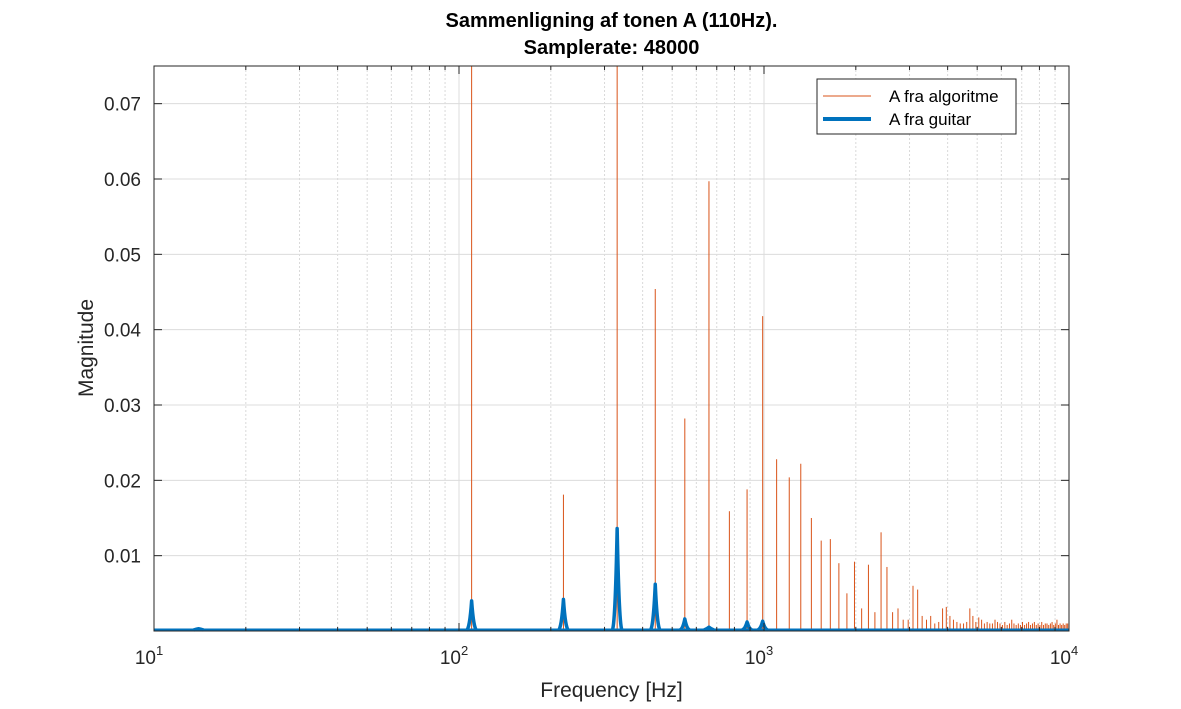 The height and width of the screenshot is (709, 1181). I want to click on y-tick-label: 0.01, so click(122, 557).